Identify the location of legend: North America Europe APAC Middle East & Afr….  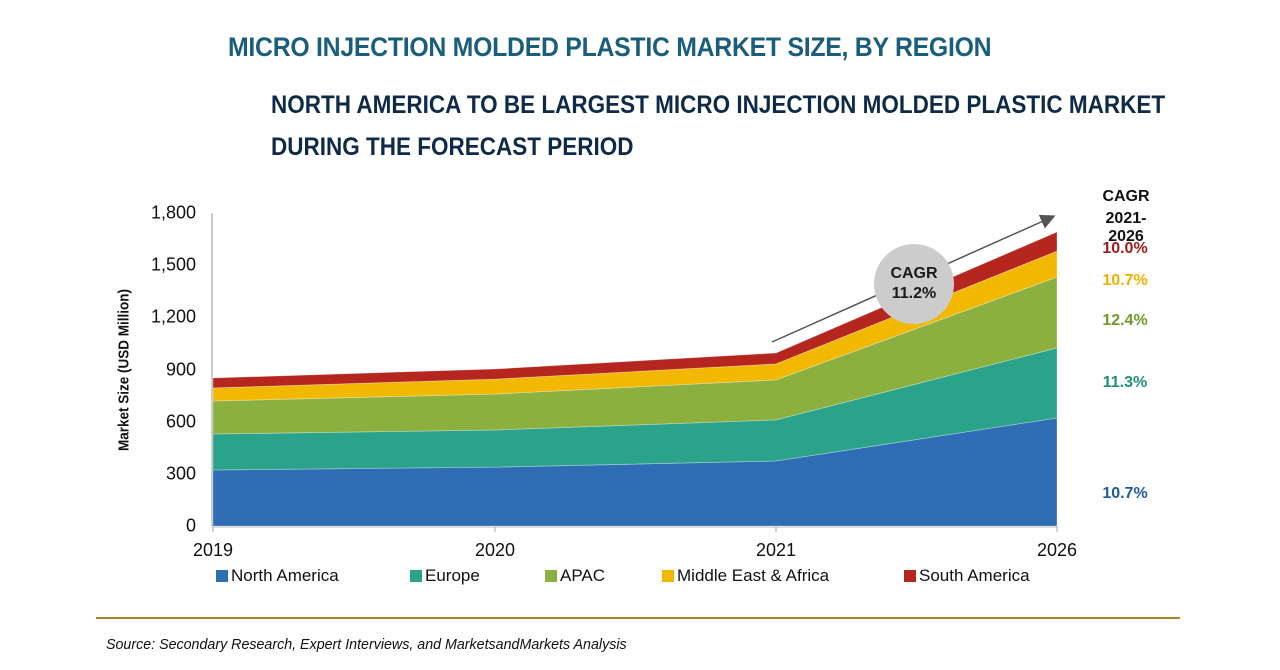
(640, 577).